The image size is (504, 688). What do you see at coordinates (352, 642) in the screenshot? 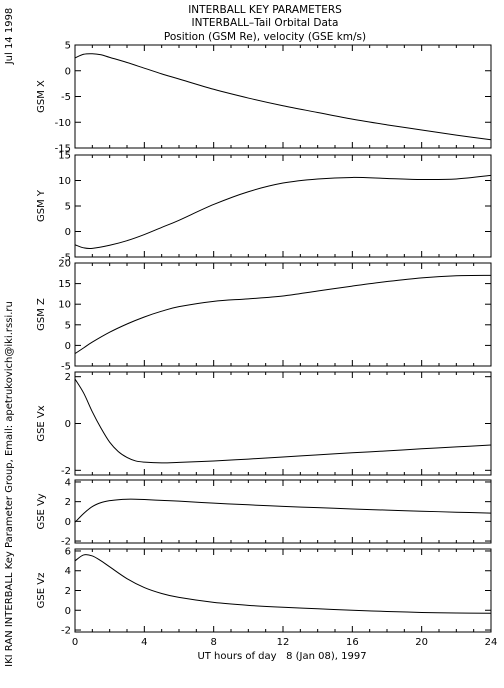
I see `x-tick-label: 16` at bounding box center [352, 642].